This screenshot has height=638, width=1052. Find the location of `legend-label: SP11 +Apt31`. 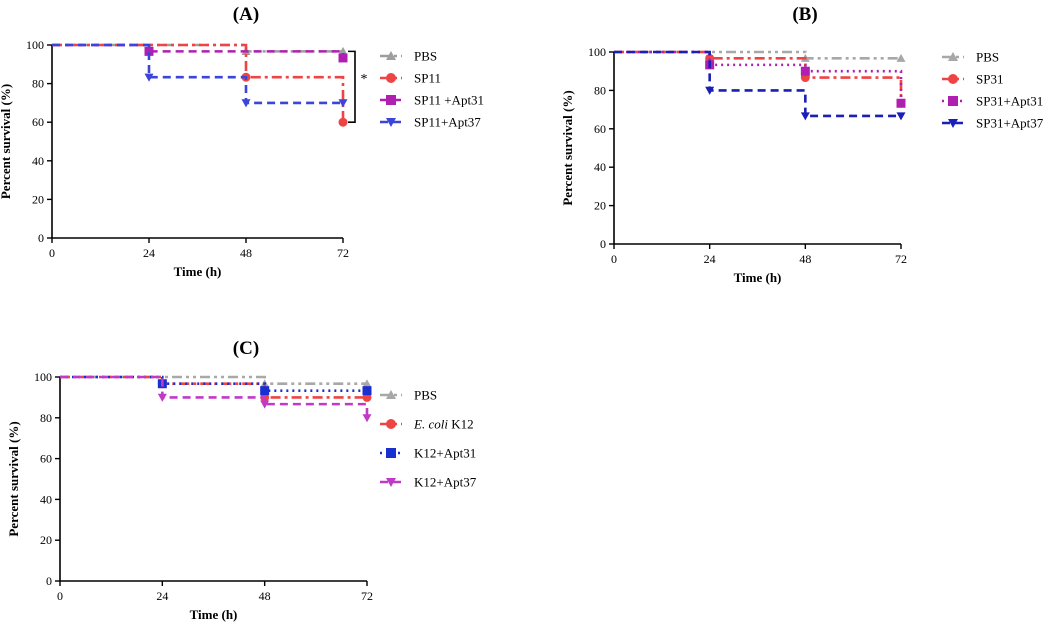

legend-label: SP11 +Apt31 is located at coordinates (449, 100).